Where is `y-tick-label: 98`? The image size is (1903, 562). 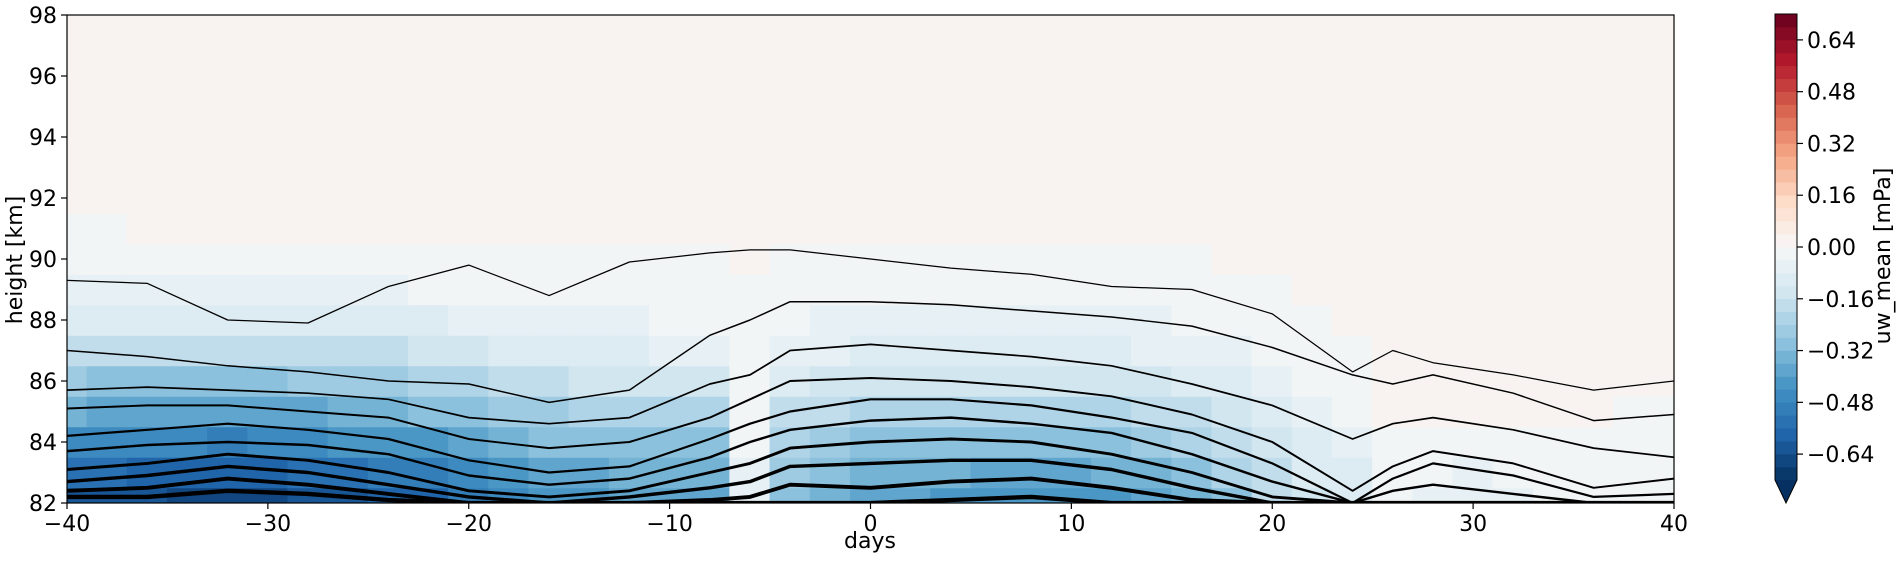
y-tick-label: 98 is located at coordinates (43, 16).